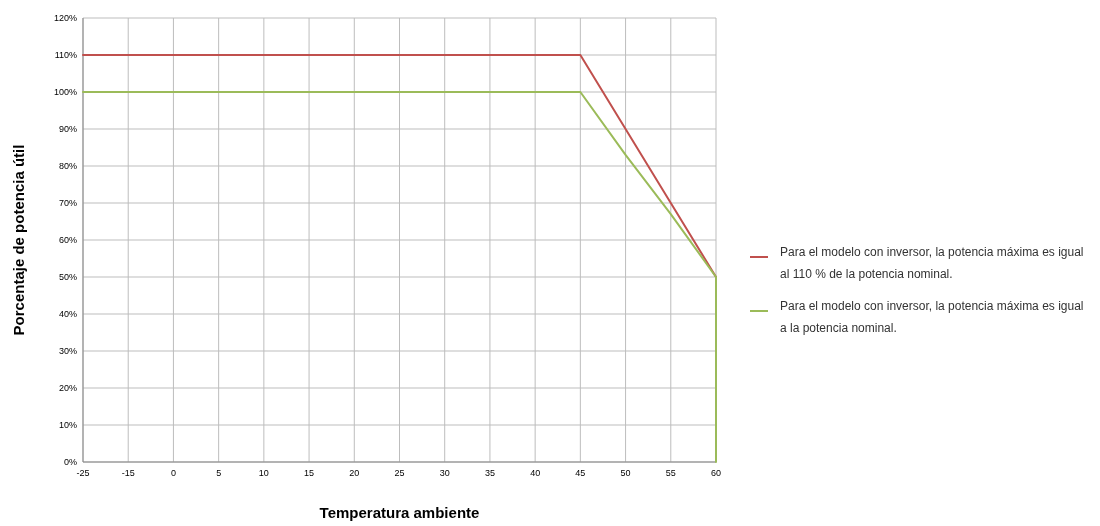  What do you see at coordinates (444, 473) in the screenshot?
I see `x-tick-label: 30` at bounding box center [444, 473].